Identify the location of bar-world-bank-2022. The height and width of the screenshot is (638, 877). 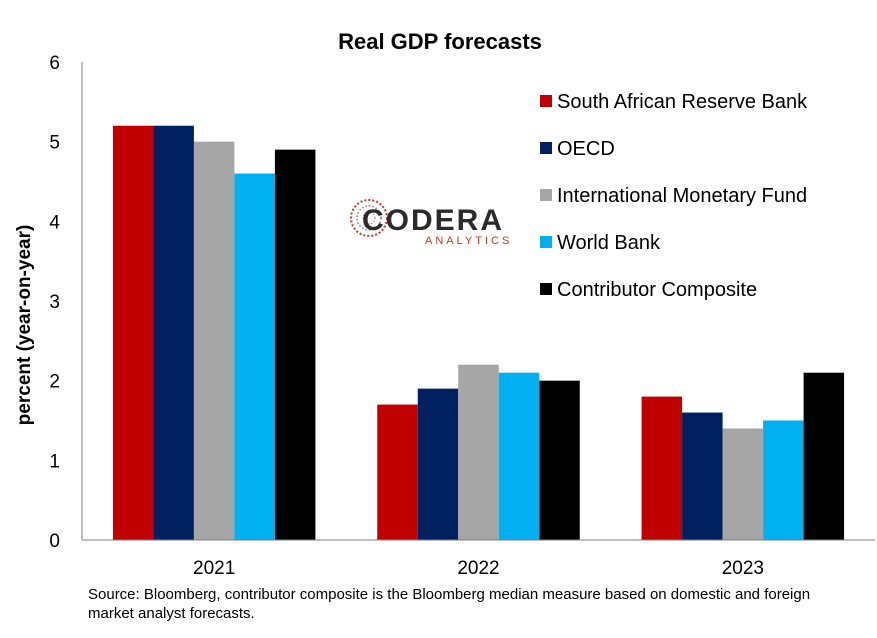
(519, 456).